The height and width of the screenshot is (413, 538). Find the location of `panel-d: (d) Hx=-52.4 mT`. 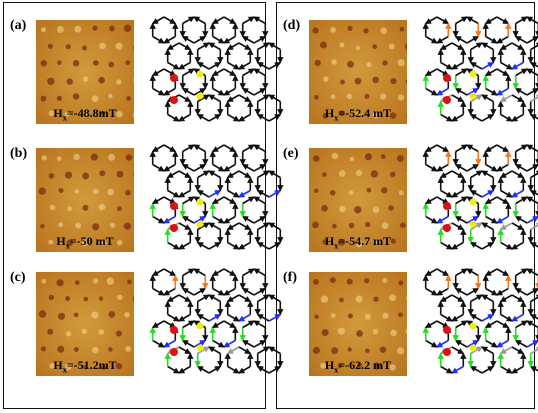

panel-d: (d) Hx=-52.4 mT is located at coordinates (409, 72).